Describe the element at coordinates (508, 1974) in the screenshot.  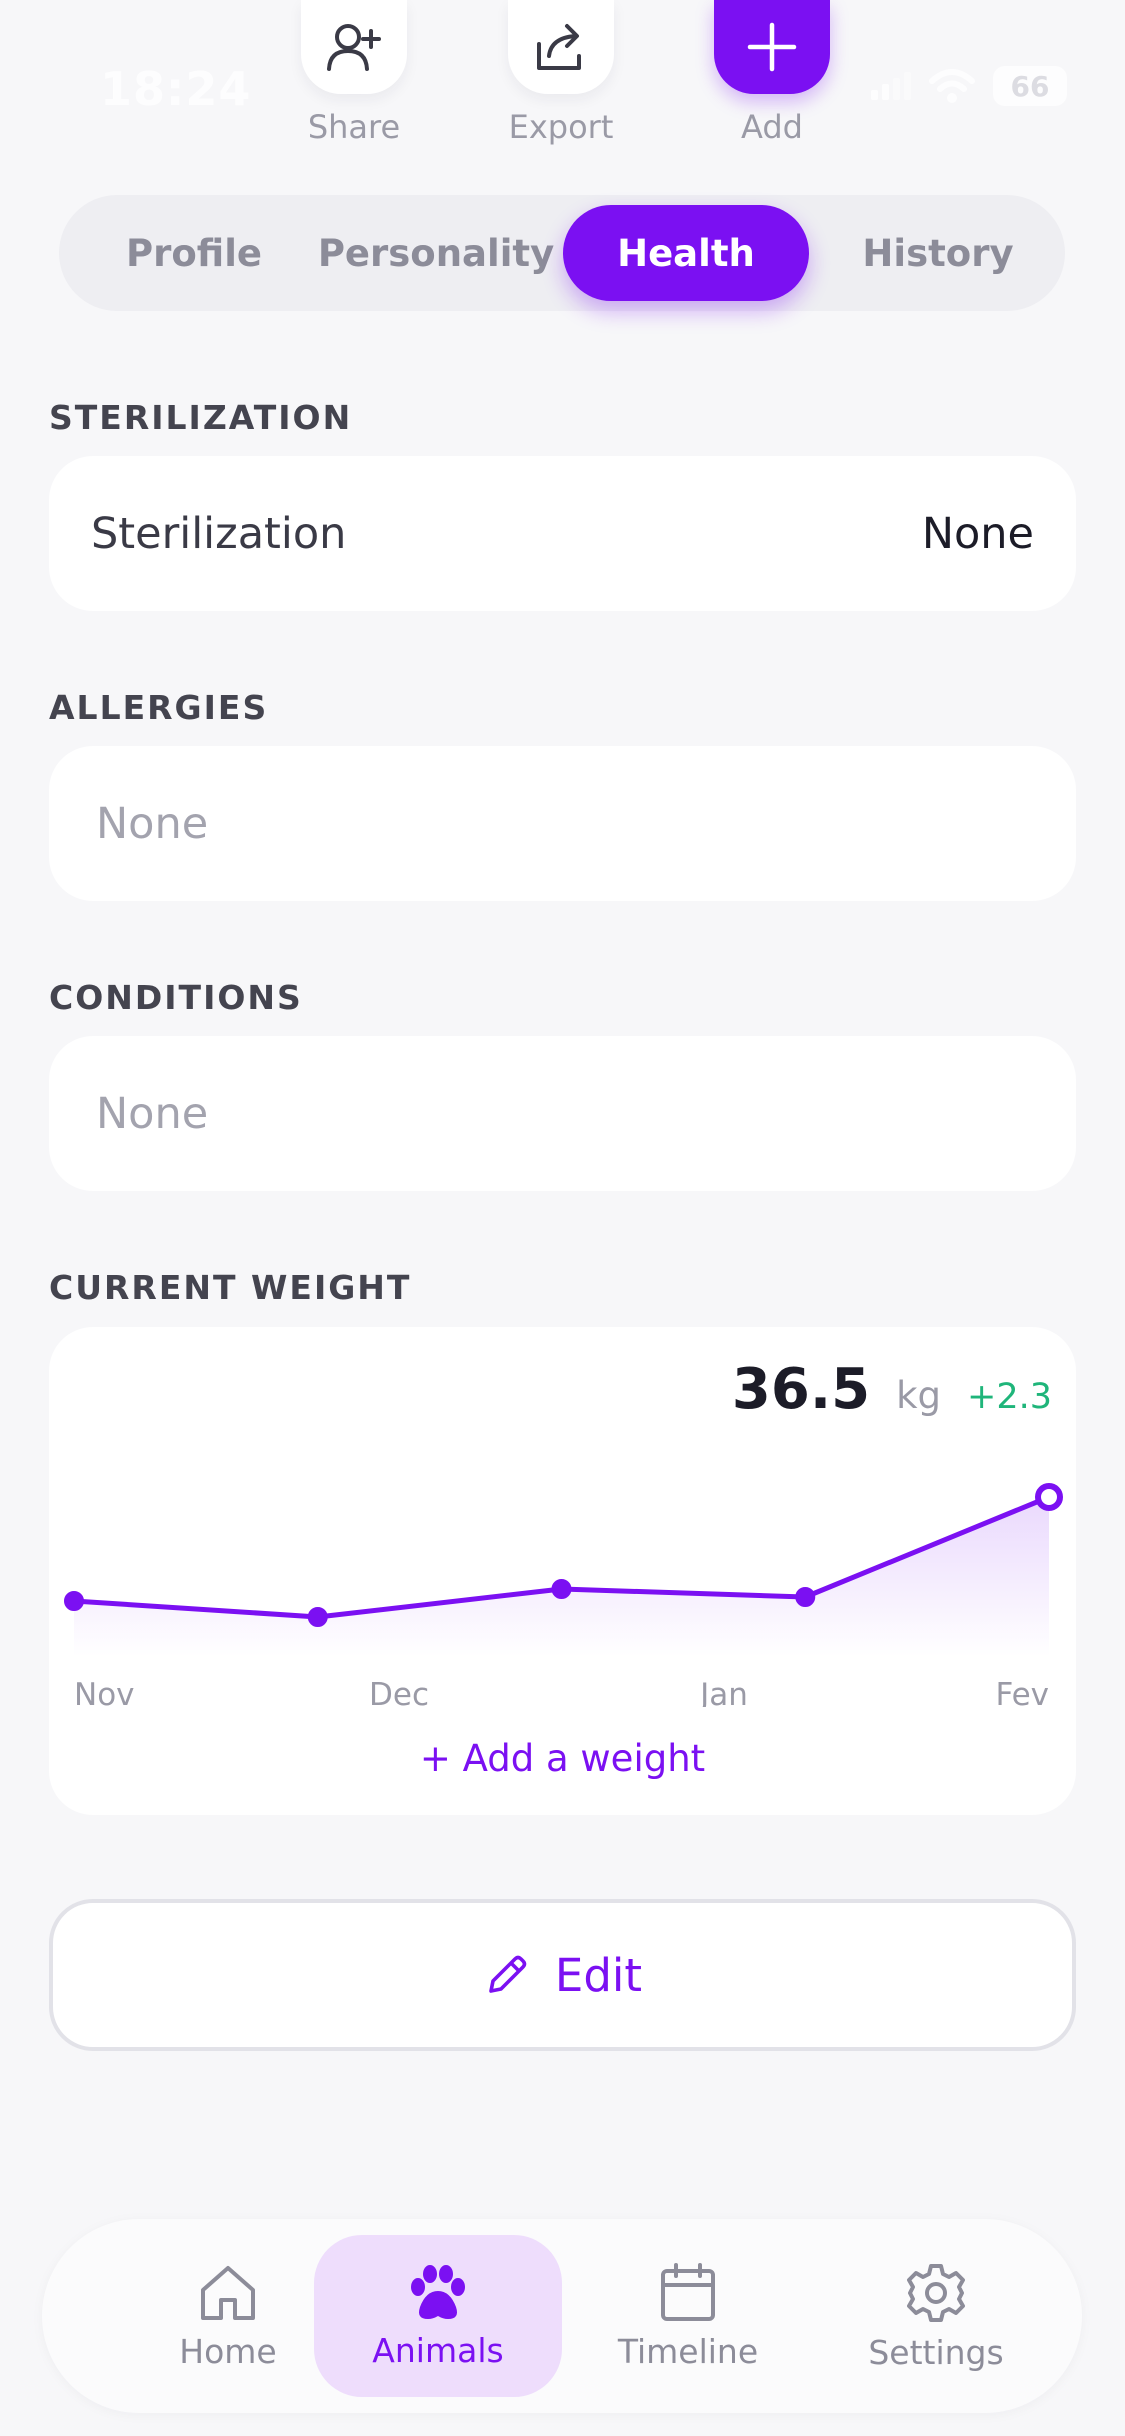
I see `pencil-icon` at that location.